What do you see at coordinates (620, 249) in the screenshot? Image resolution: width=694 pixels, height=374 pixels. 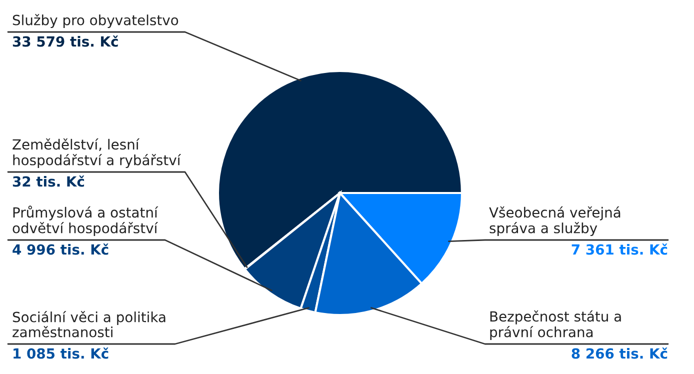 I see `data-label: 7 361 tis. Kč` at bounding box center [620, 249].